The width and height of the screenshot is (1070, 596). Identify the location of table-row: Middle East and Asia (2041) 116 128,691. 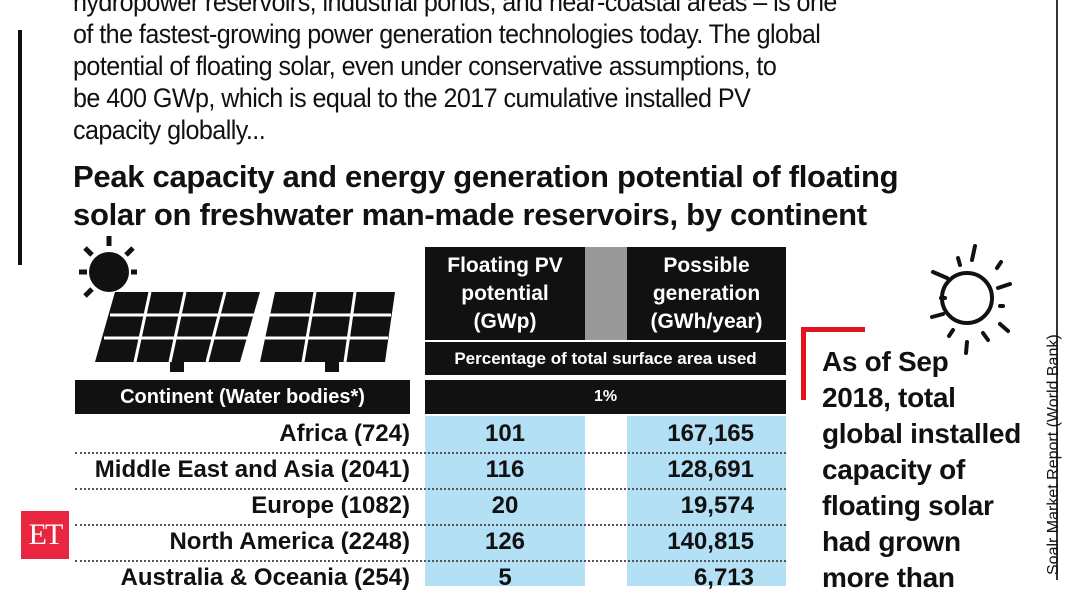
(430, 471).